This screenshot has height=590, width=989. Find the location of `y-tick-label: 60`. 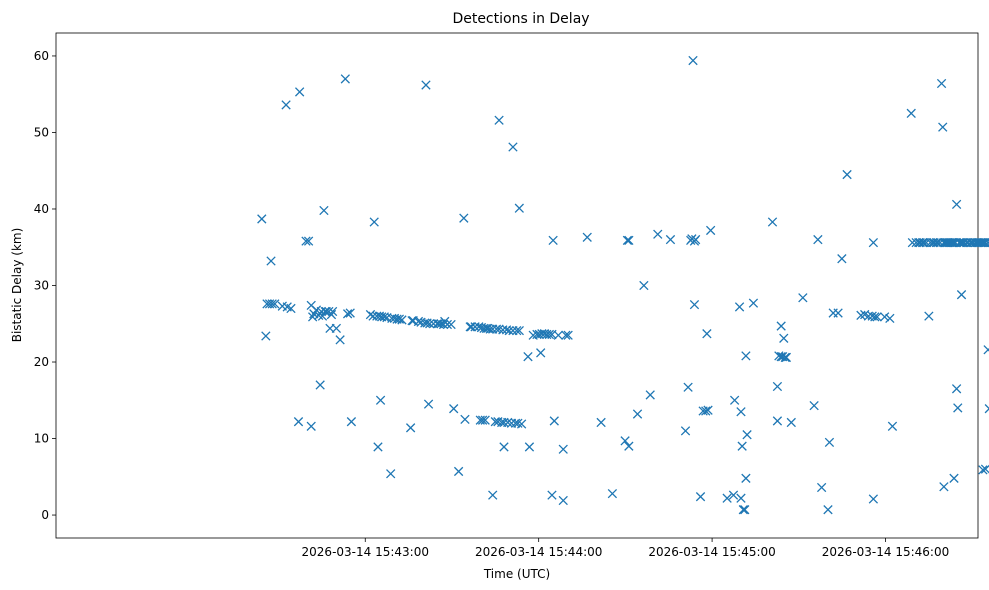

y-tick-label: 60 is located at coordinates (41, 56).